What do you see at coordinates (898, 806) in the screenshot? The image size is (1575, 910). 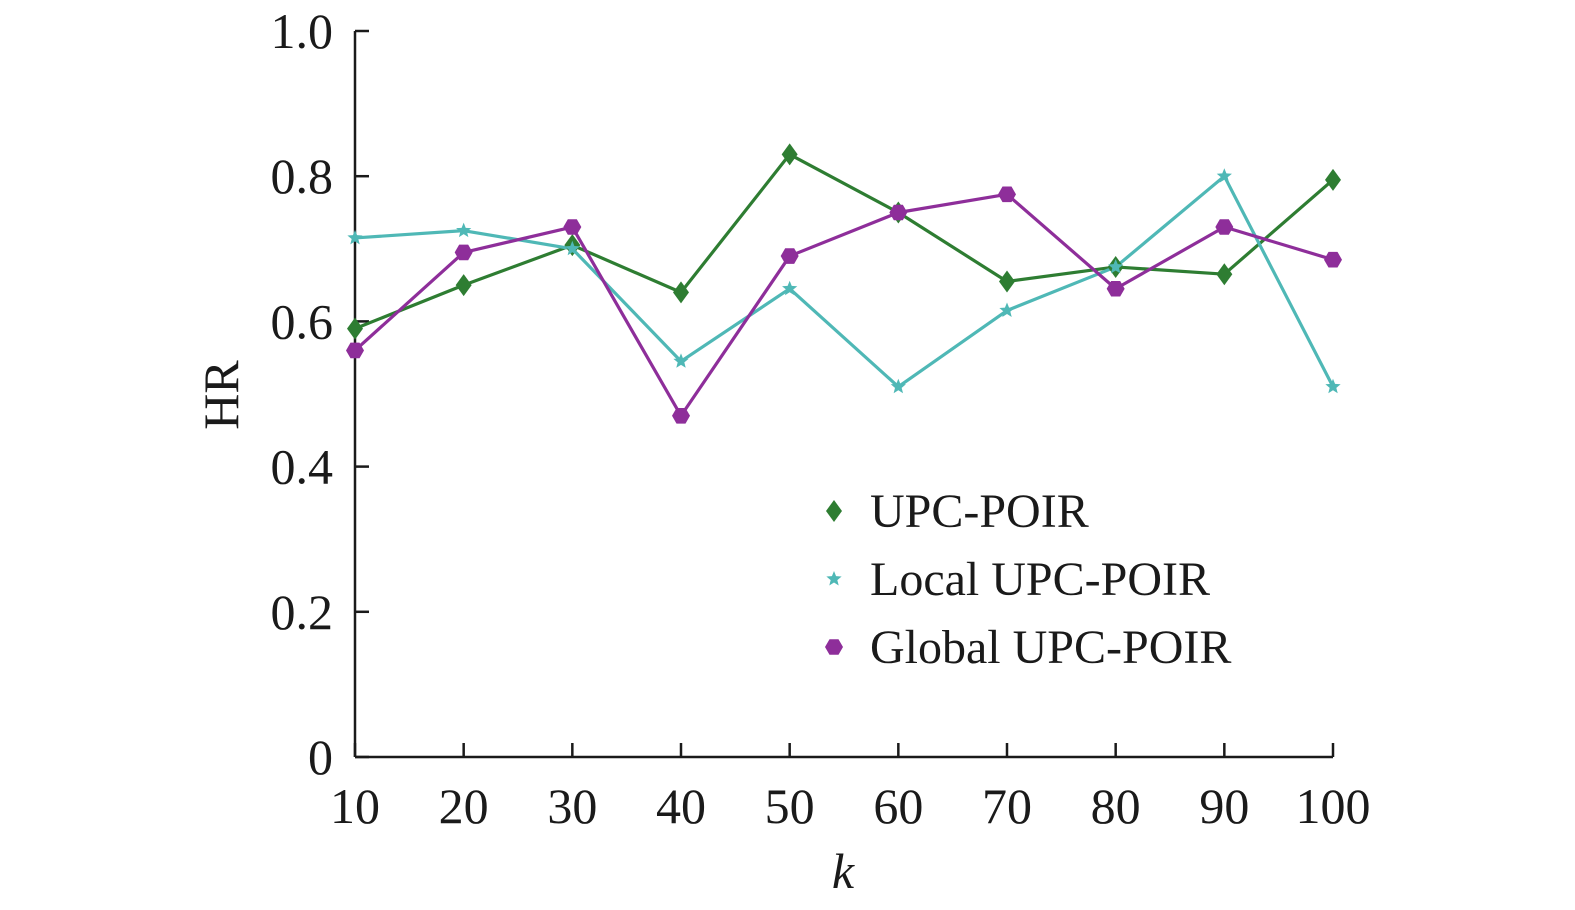 I see `x-tick-label: 60` at bounding box center [898, 806].